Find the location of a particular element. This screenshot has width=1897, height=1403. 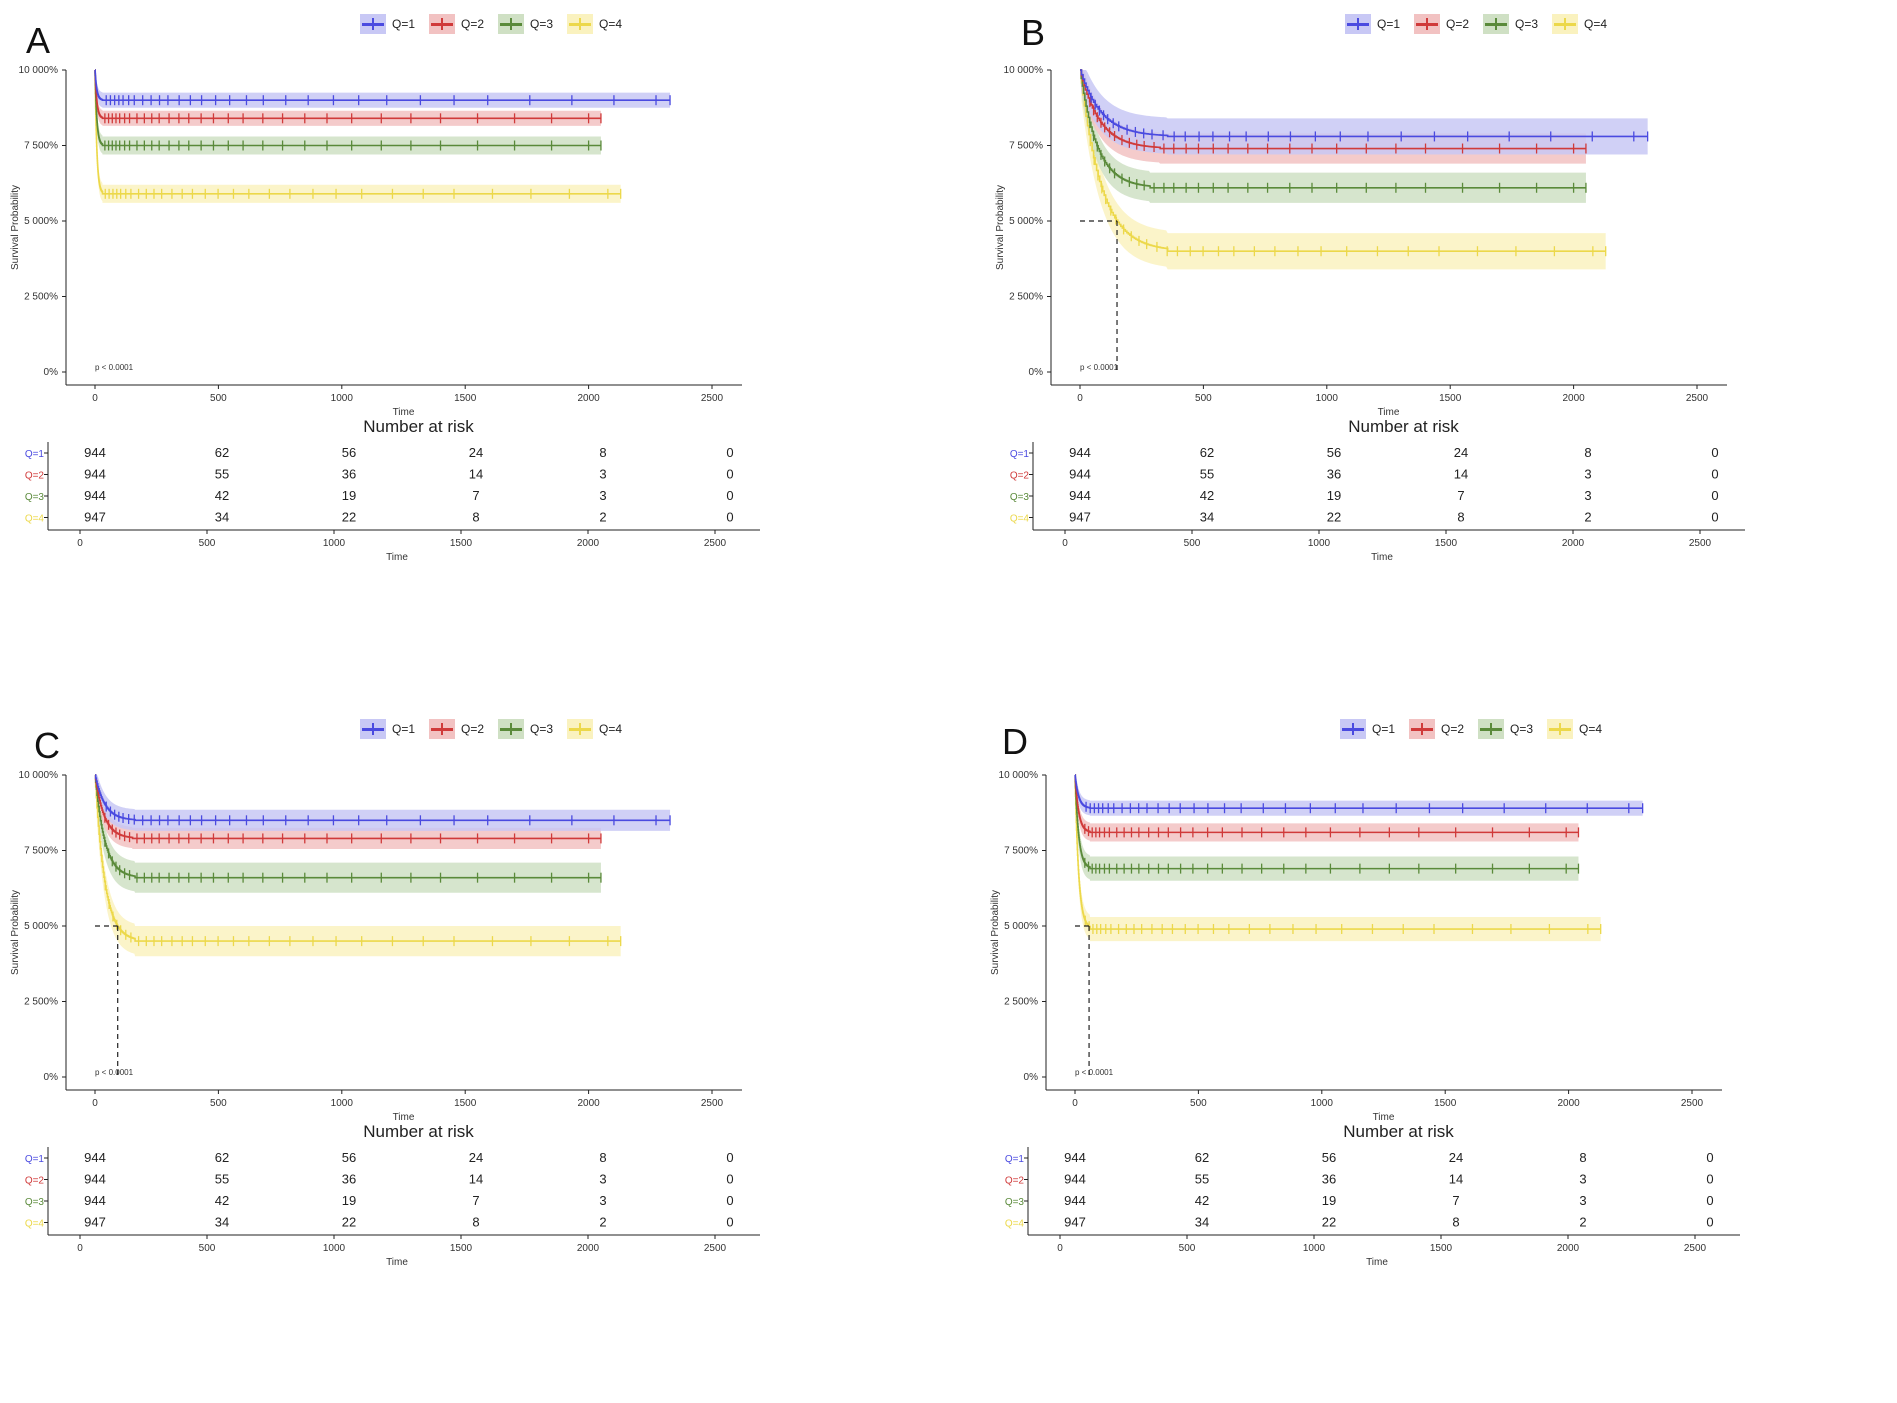

legend-key-q1 is located at coordinates (1358, 24).